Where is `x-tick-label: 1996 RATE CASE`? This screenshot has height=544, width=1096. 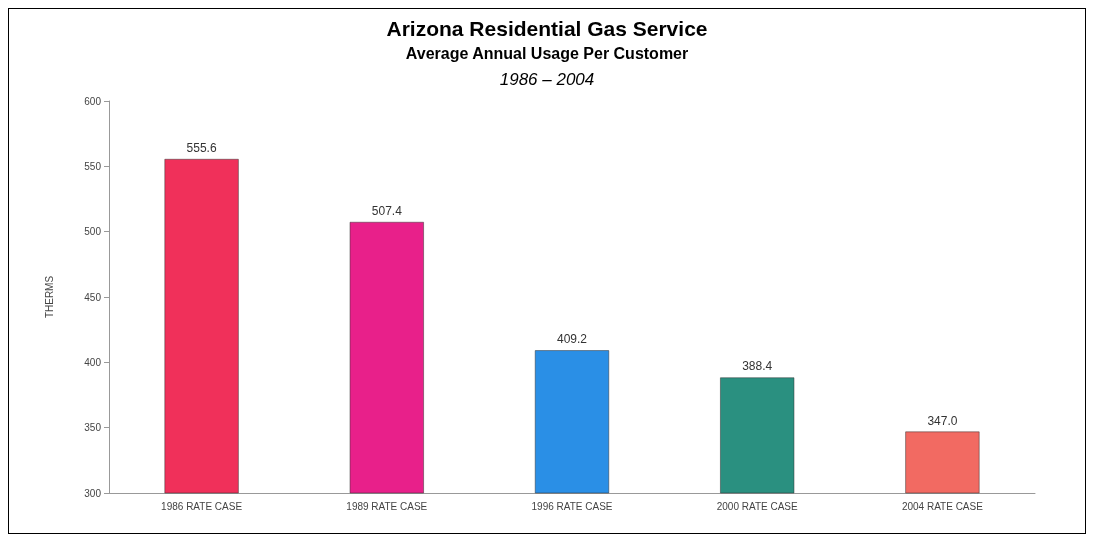 x-tick-label: 1996 RATE CASE is located at coordinates (572, 506).